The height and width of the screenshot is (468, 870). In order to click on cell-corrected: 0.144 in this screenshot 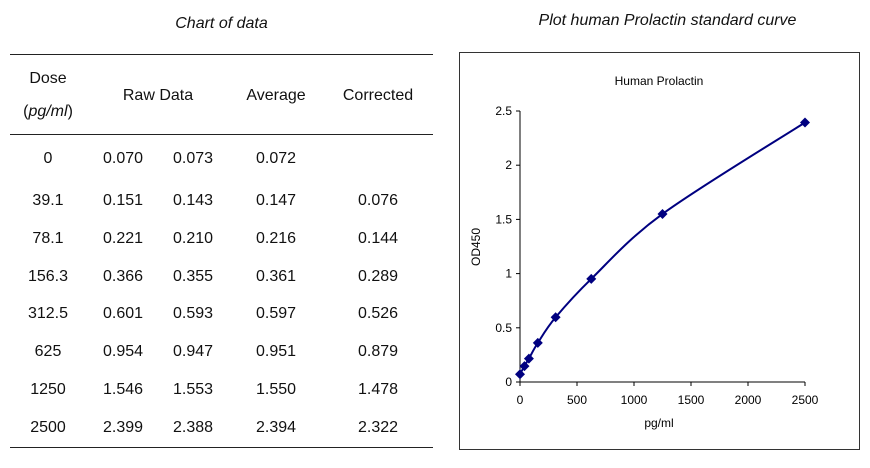, I will do `click(378, 238)`.